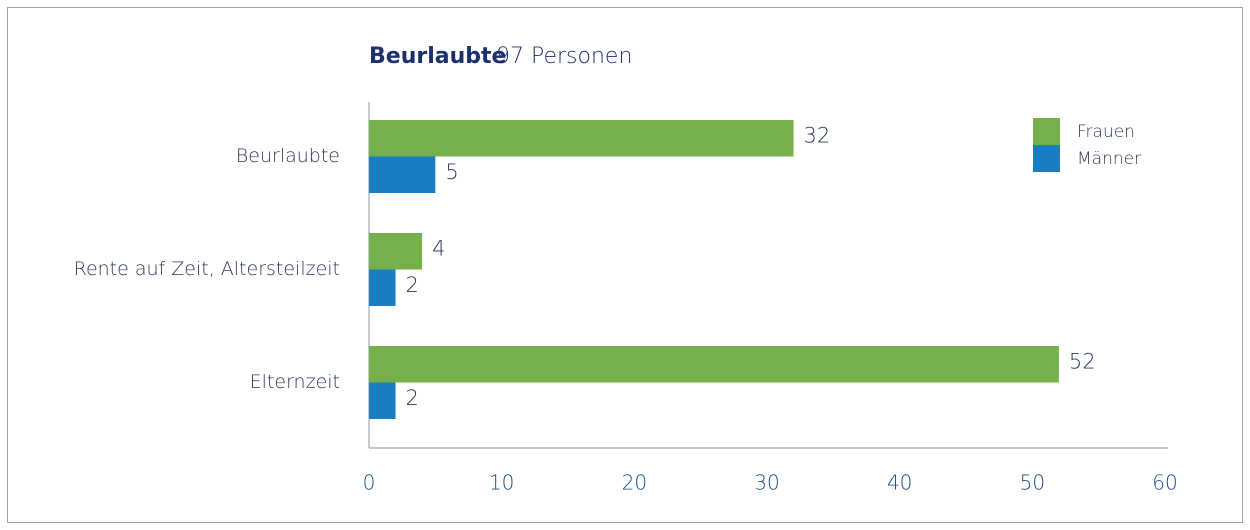 The width and height of the screenshot is (1250, 530). What do you see at coordinates (1164, 483) in the screenshot?
I see `x-tick-label: 60` at bounding box center [1164, 483].